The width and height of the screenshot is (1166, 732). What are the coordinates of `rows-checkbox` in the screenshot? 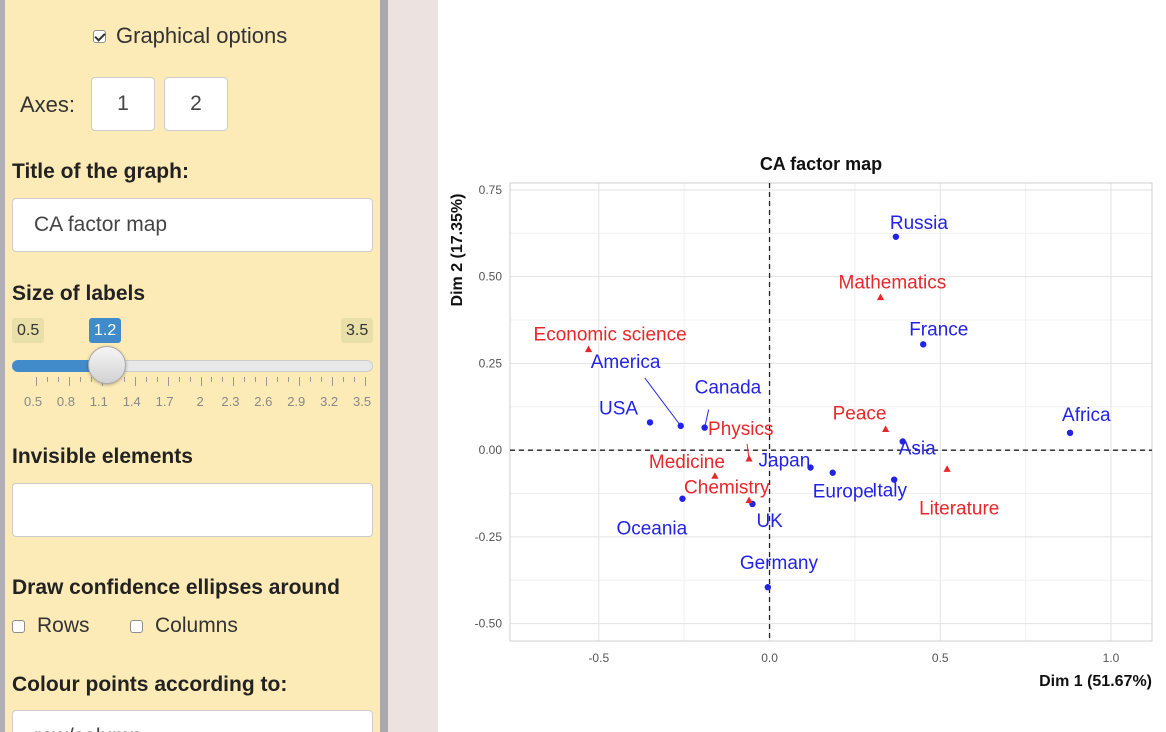 It's located at (18, 626).